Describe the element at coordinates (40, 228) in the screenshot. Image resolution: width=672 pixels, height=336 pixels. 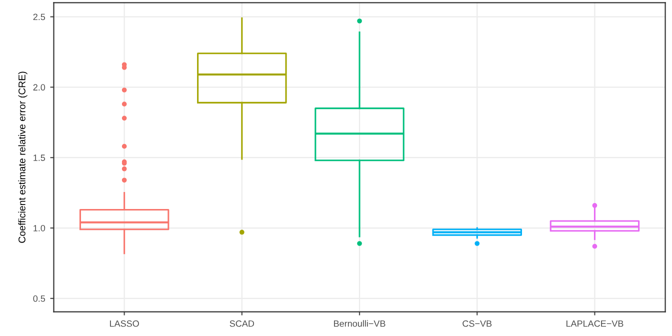
I see `y-tick-label: 1.0` at that location.